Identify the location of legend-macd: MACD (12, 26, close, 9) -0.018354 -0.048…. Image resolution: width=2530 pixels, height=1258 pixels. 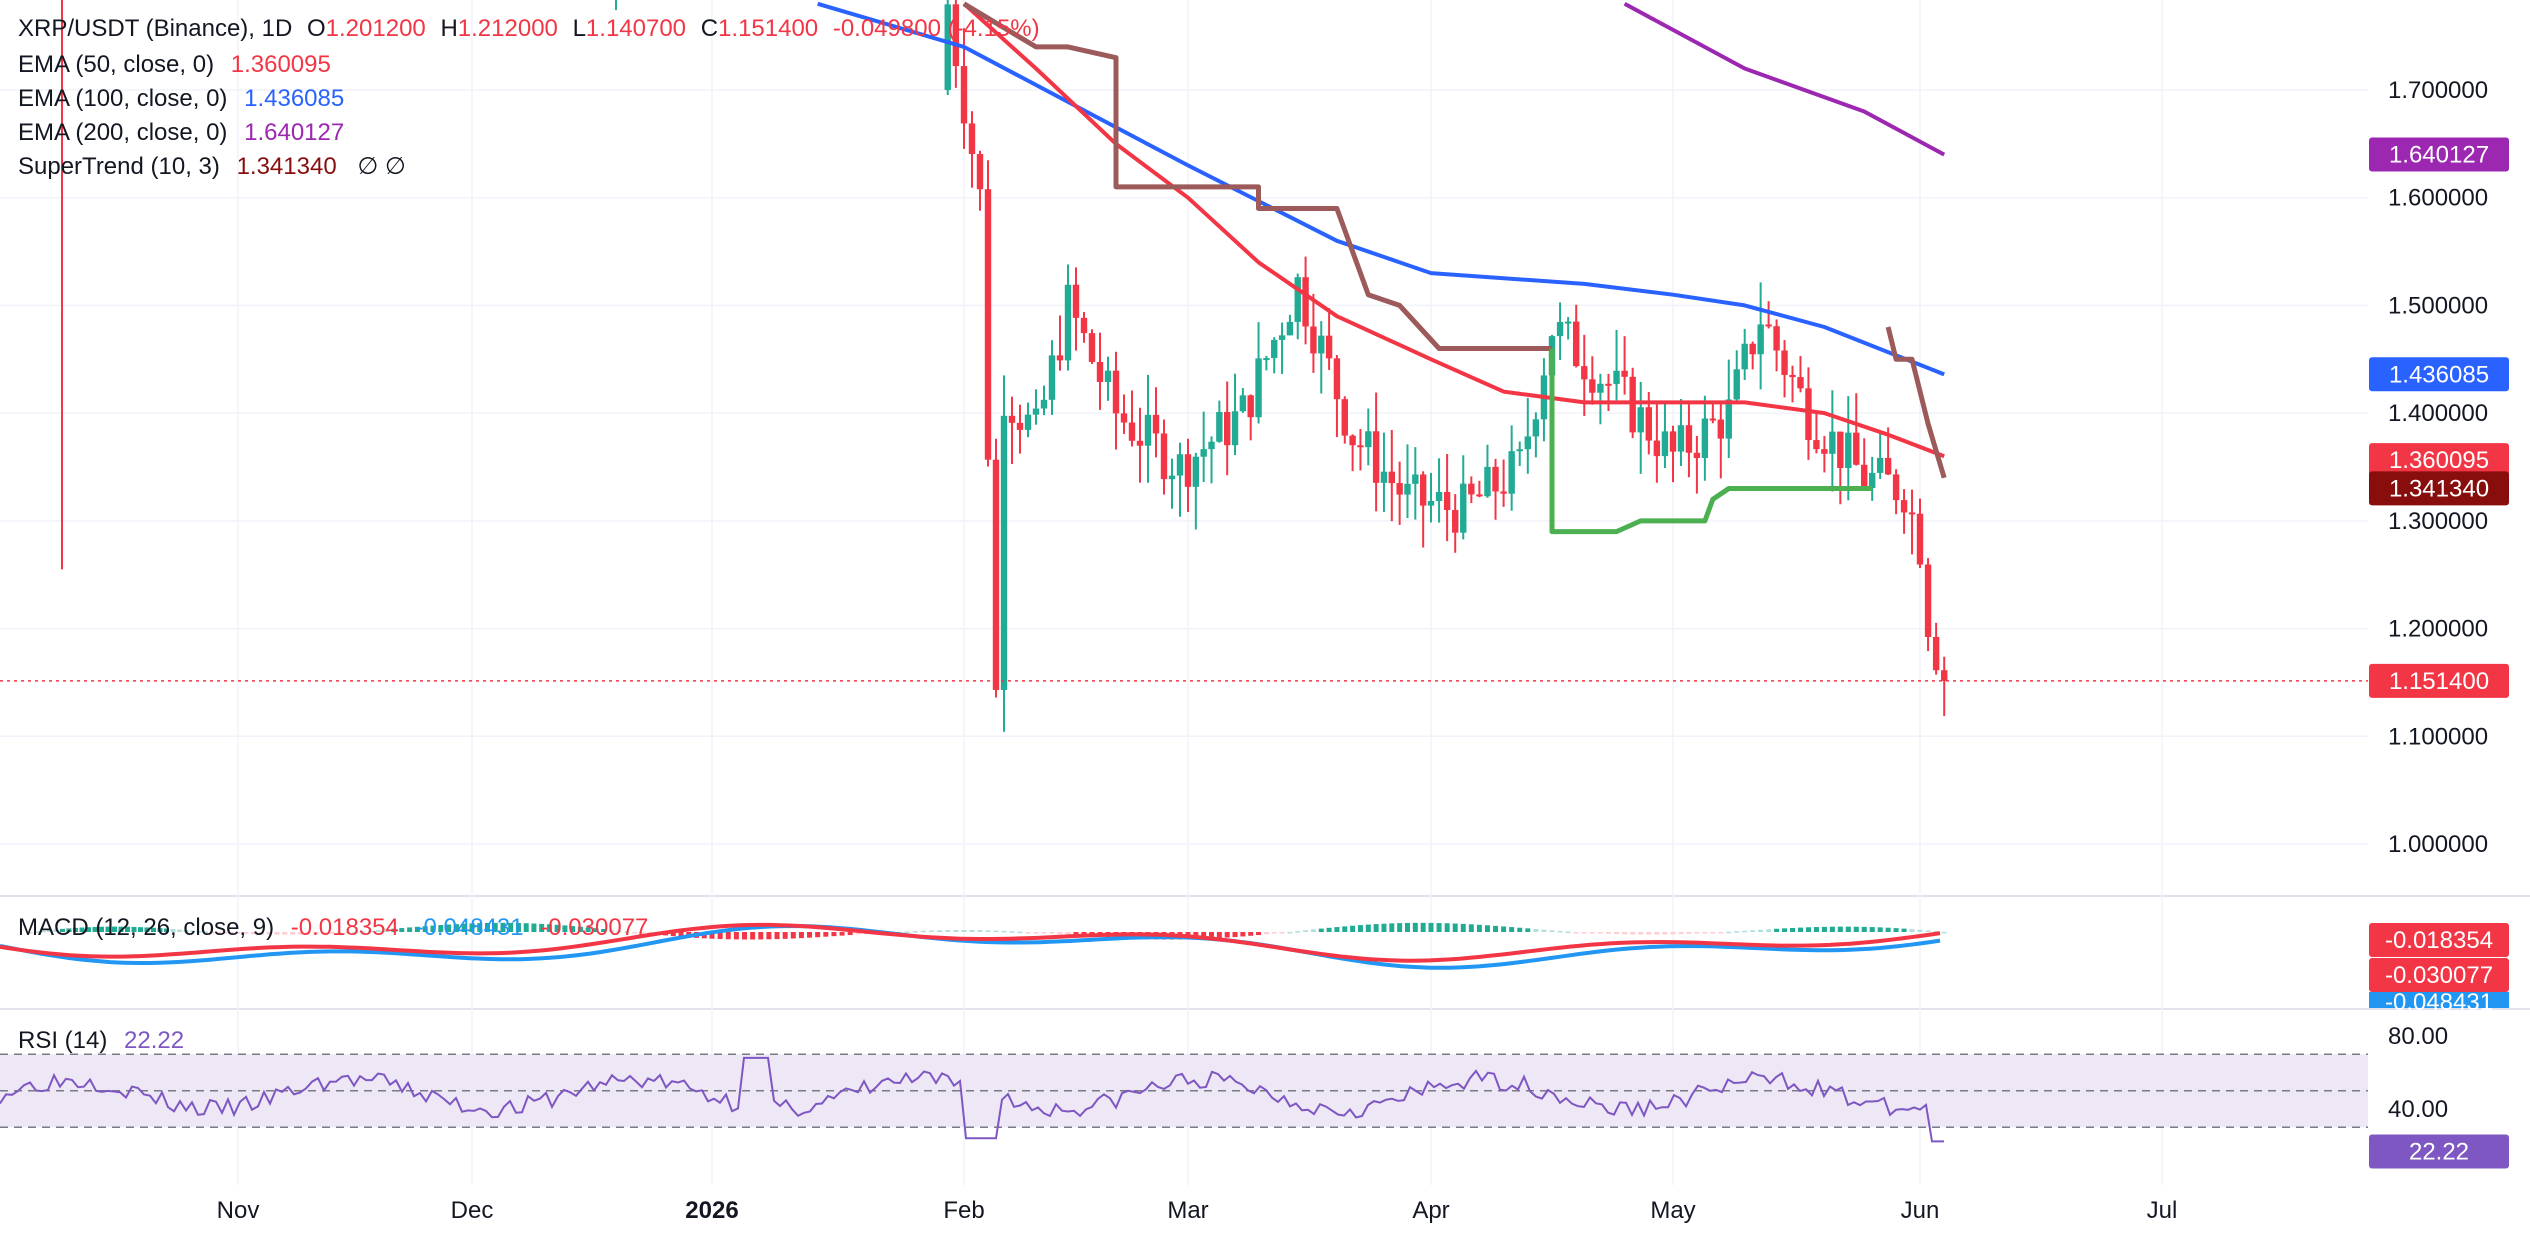
(333, 928).